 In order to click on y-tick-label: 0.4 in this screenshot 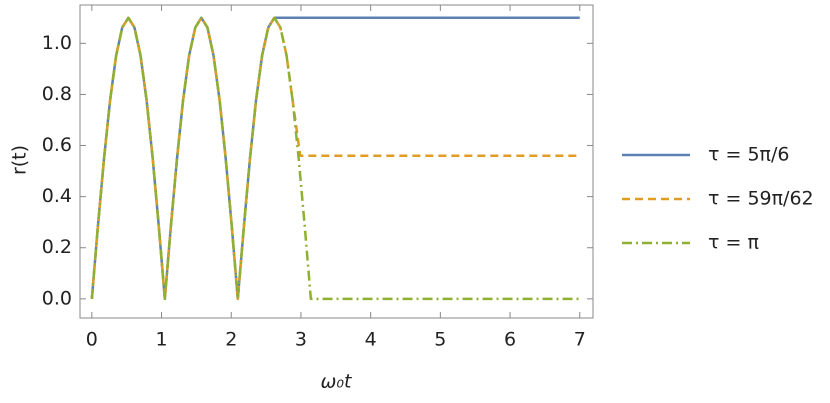, I will do `click(57, 196)`.